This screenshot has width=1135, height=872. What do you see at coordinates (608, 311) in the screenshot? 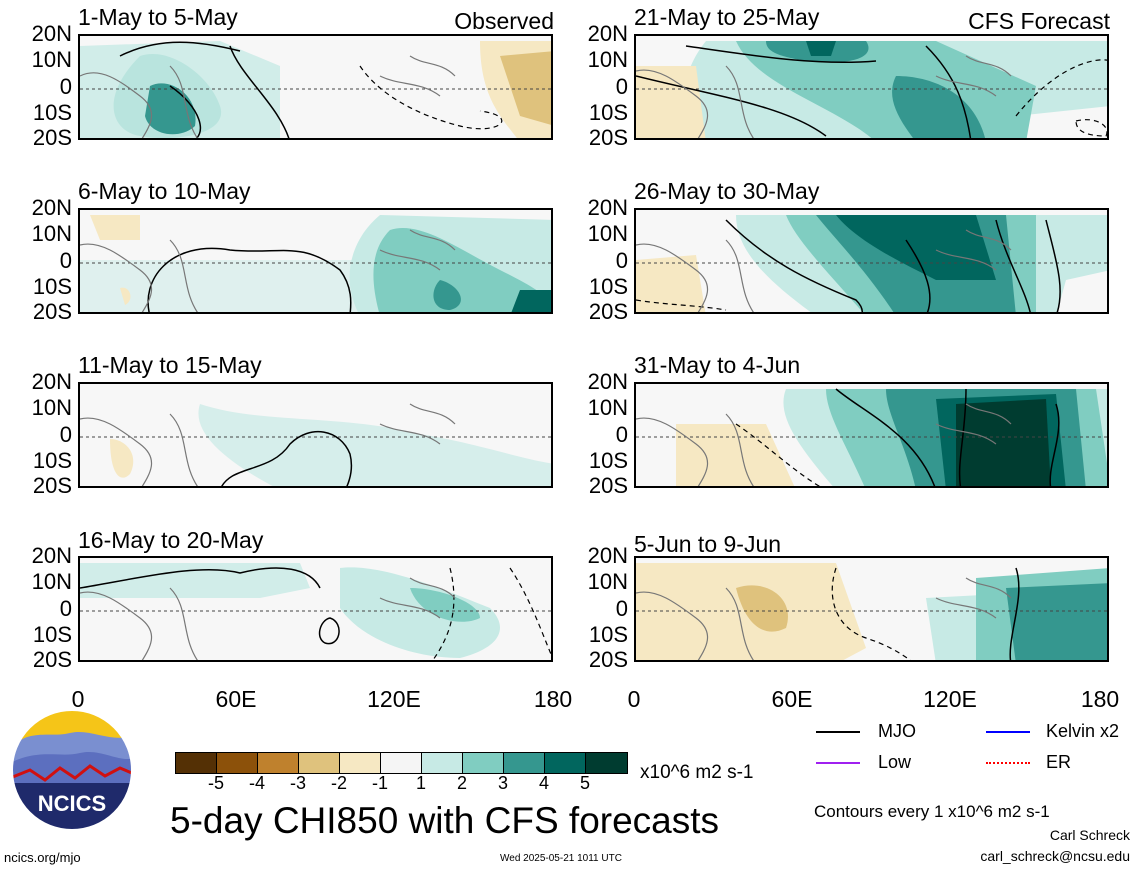
I see `lat-label-right-row2-4: 20S` at bounding box center [608, 311].